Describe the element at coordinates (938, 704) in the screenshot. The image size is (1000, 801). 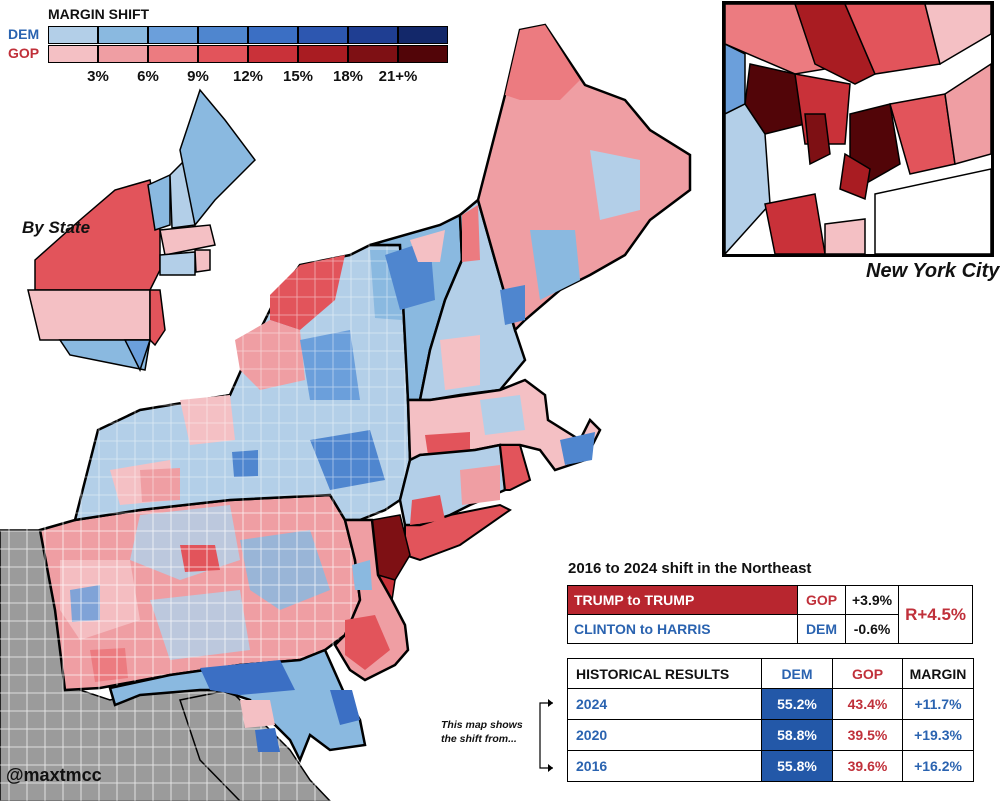
I see `margin-cell: +11.7%` at that location.